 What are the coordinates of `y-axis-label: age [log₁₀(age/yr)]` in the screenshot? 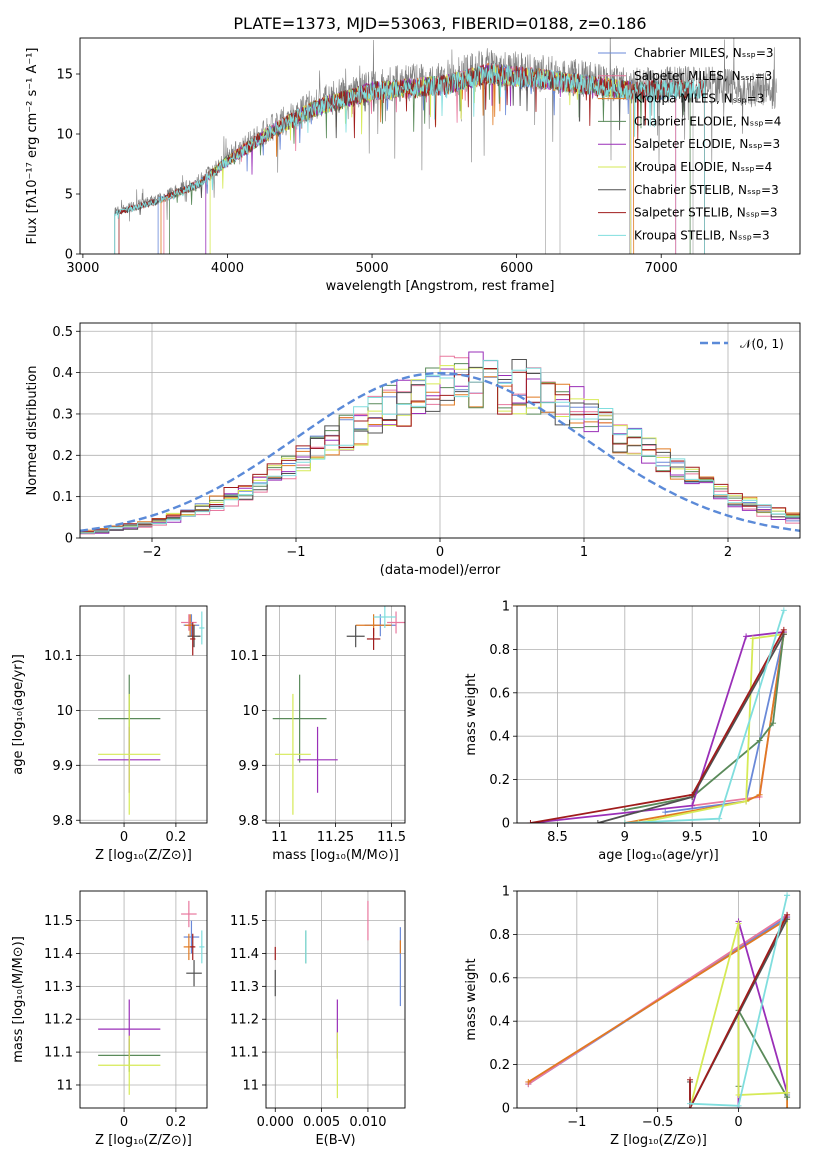 It's located at (18, 714).